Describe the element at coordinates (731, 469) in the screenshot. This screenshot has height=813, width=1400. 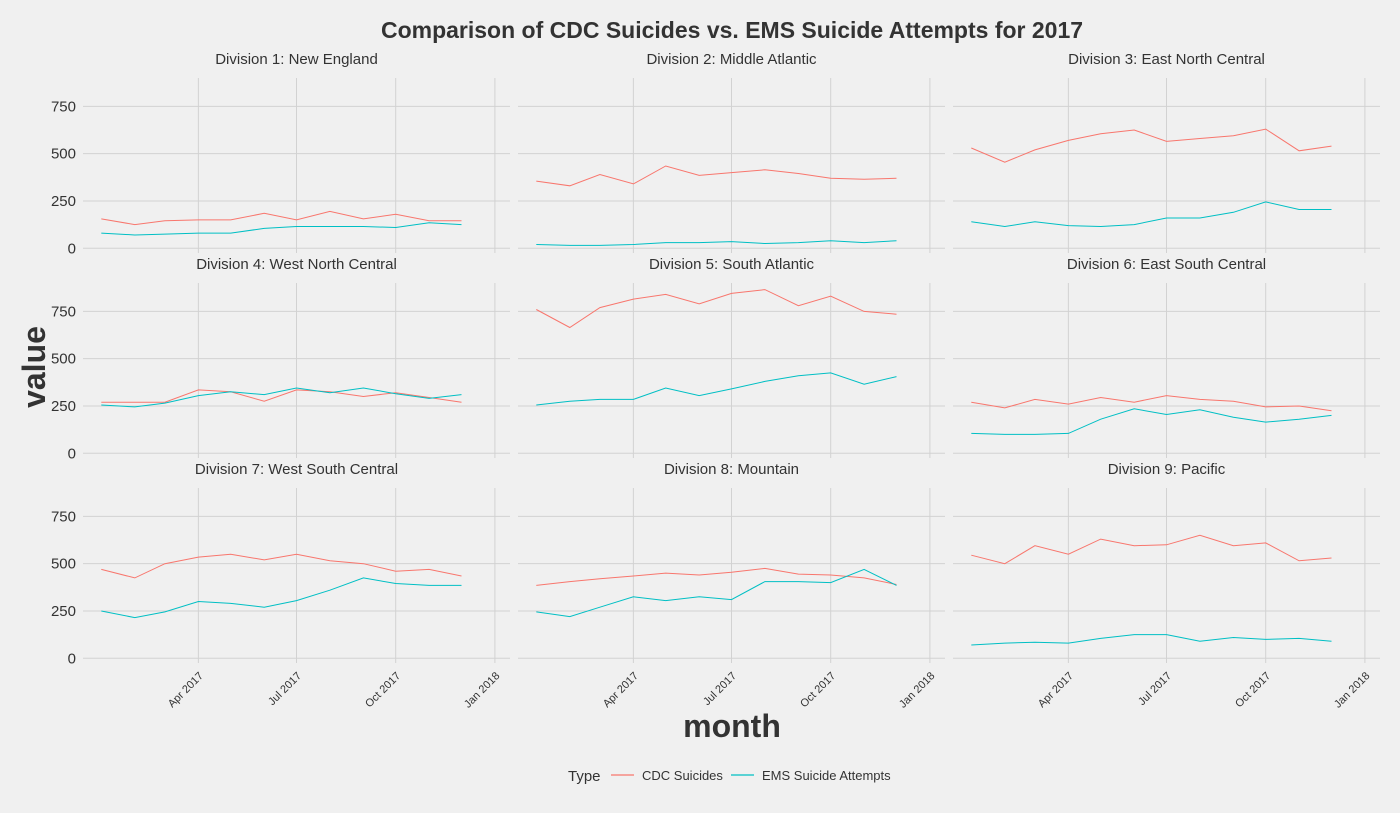
I see `facet-strip-label: Division 8: Mountain` at that location.